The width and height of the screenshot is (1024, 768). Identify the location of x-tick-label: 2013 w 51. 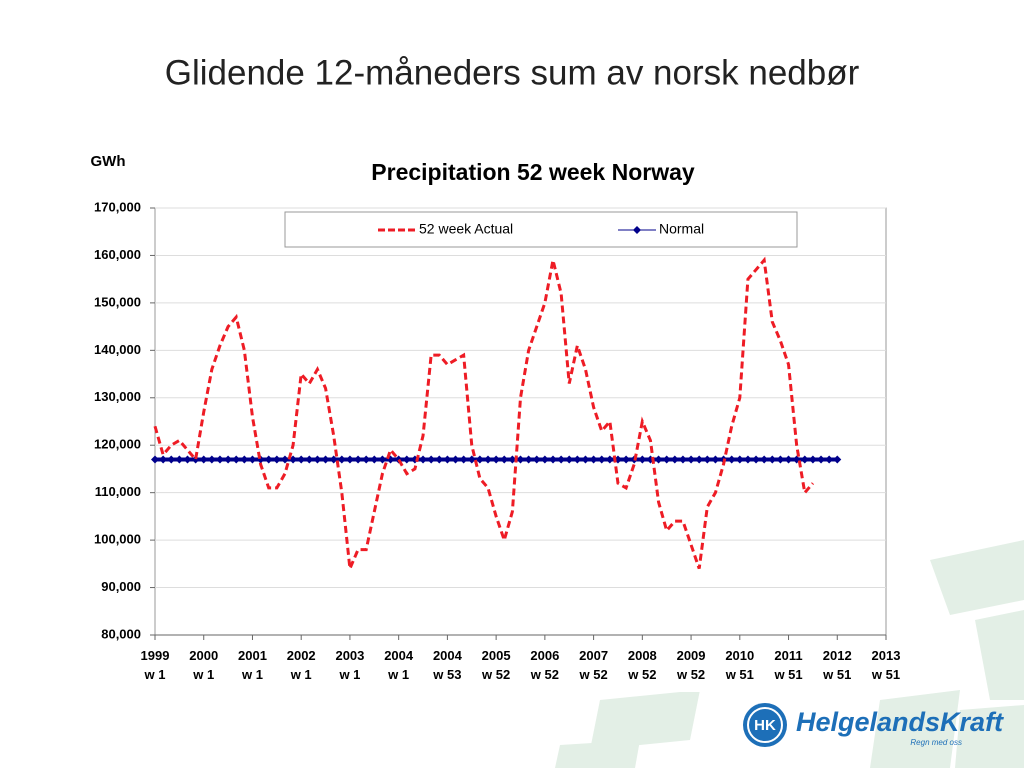
(886, 665).